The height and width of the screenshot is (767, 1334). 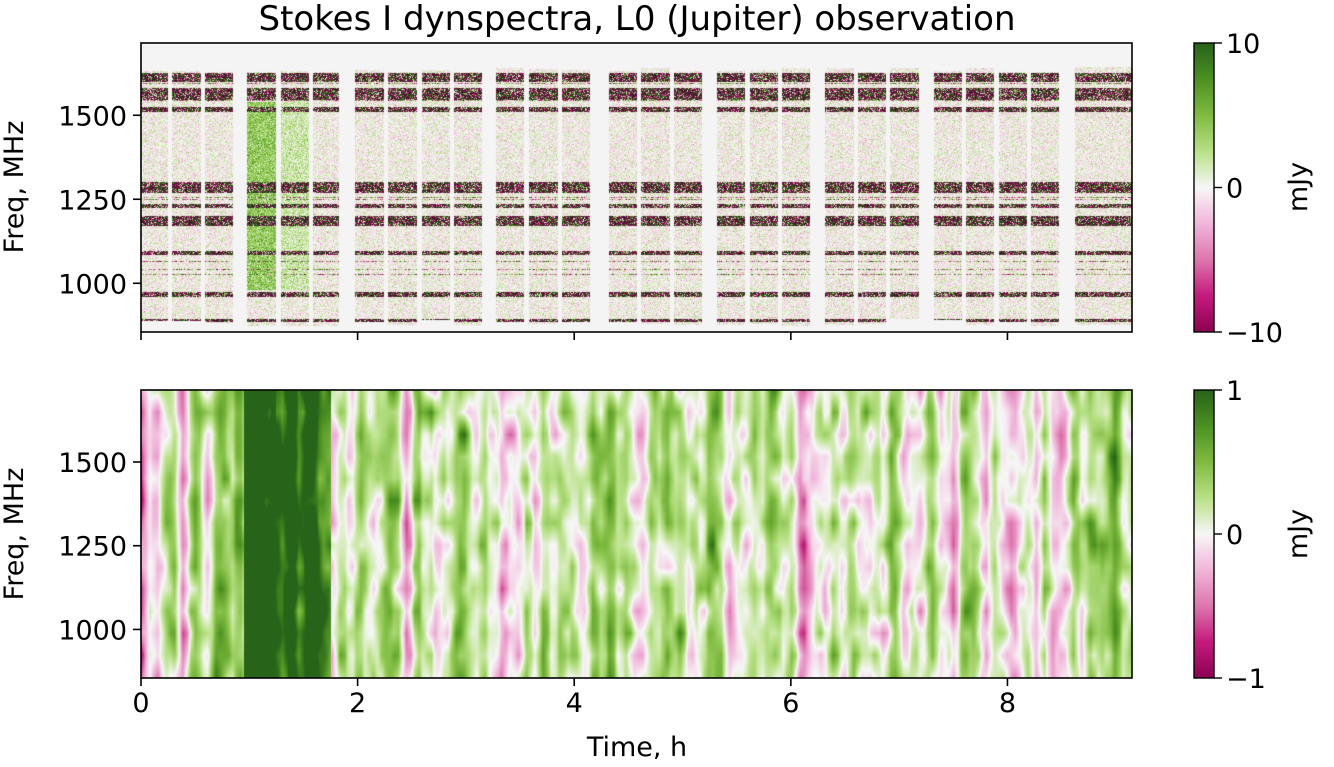 What do you see at coordinates (1234, 391) in the screenshot?
I see `colorbar-tick-label: 1` at bounding box center [1234, 391].